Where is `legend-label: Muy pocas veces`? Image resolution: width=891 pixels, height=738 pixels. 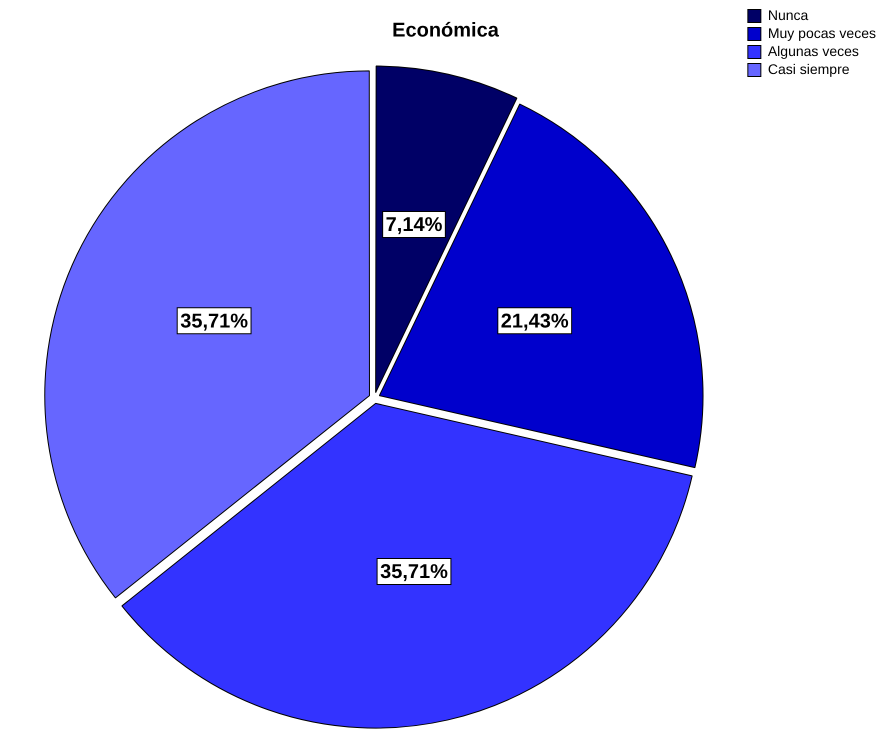 legend-label: Muy pocas veces is located at coordinates (822, 32).